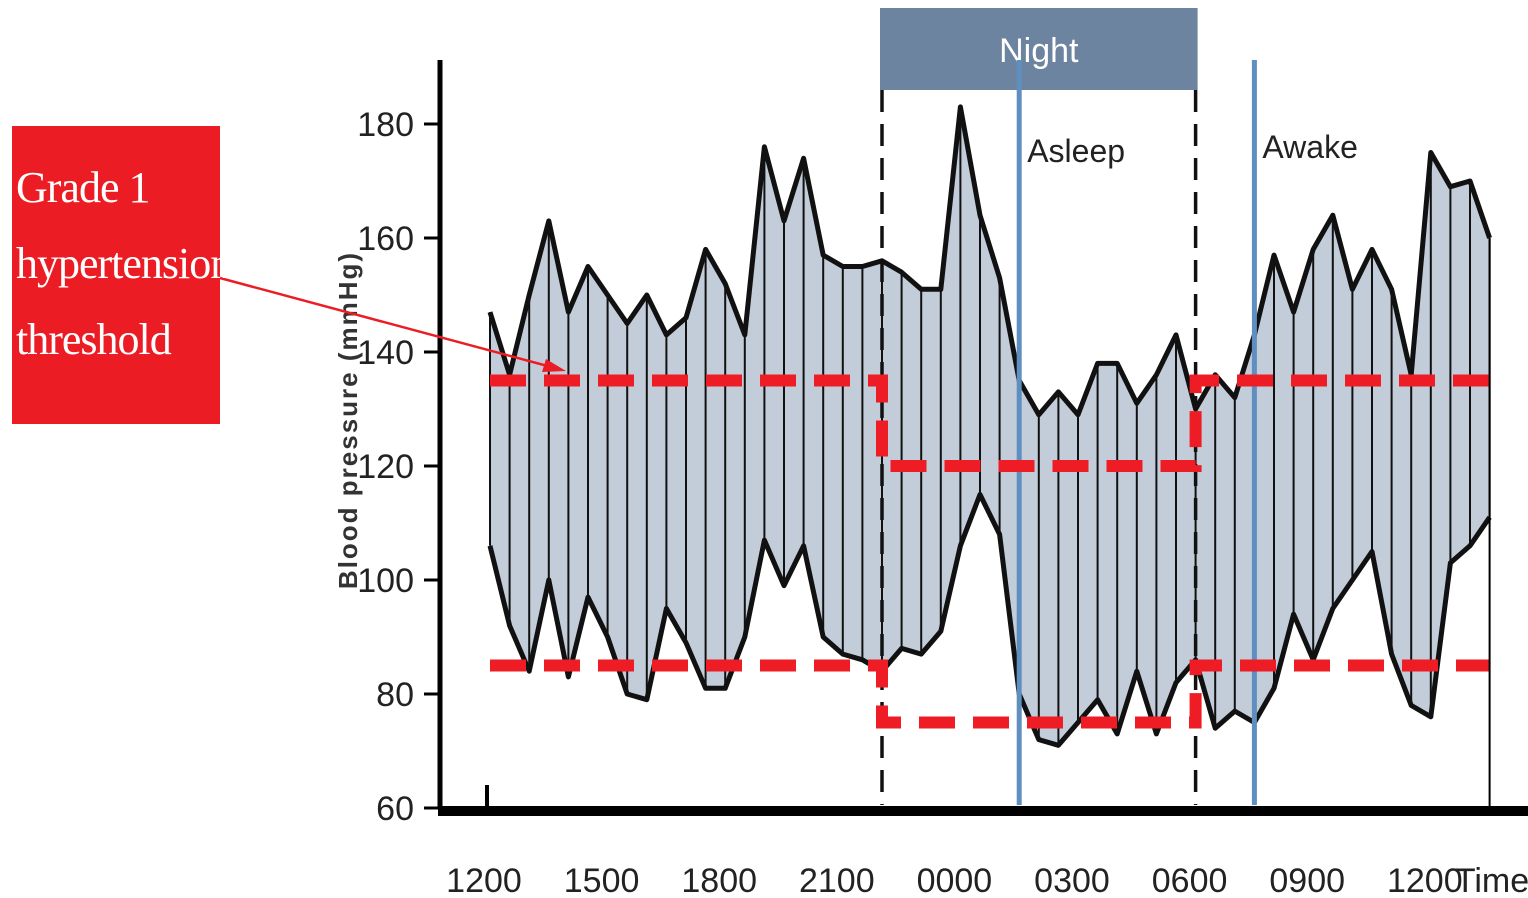  I want to click on asleep-label: Asleep, so click(1076, 151).